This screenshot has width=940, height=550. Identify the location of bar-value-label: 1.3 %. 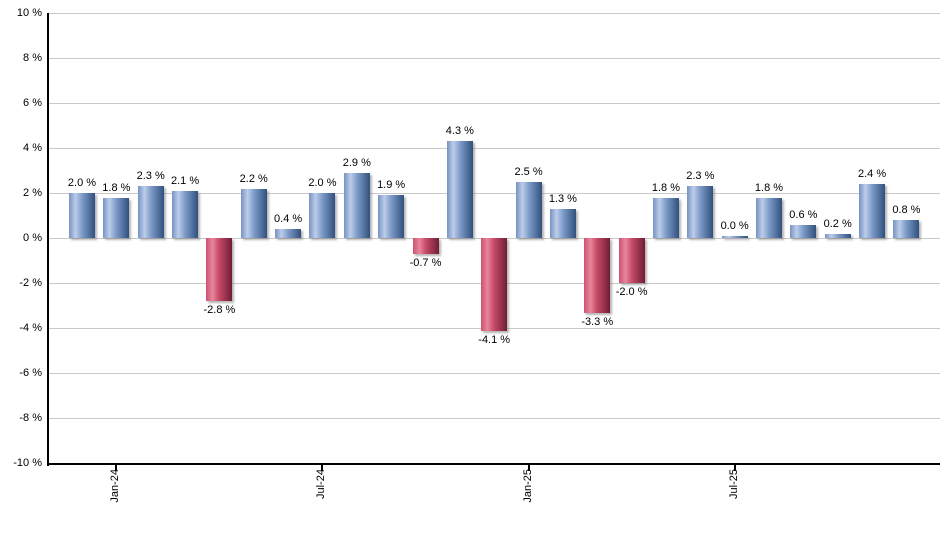
(562, 198).